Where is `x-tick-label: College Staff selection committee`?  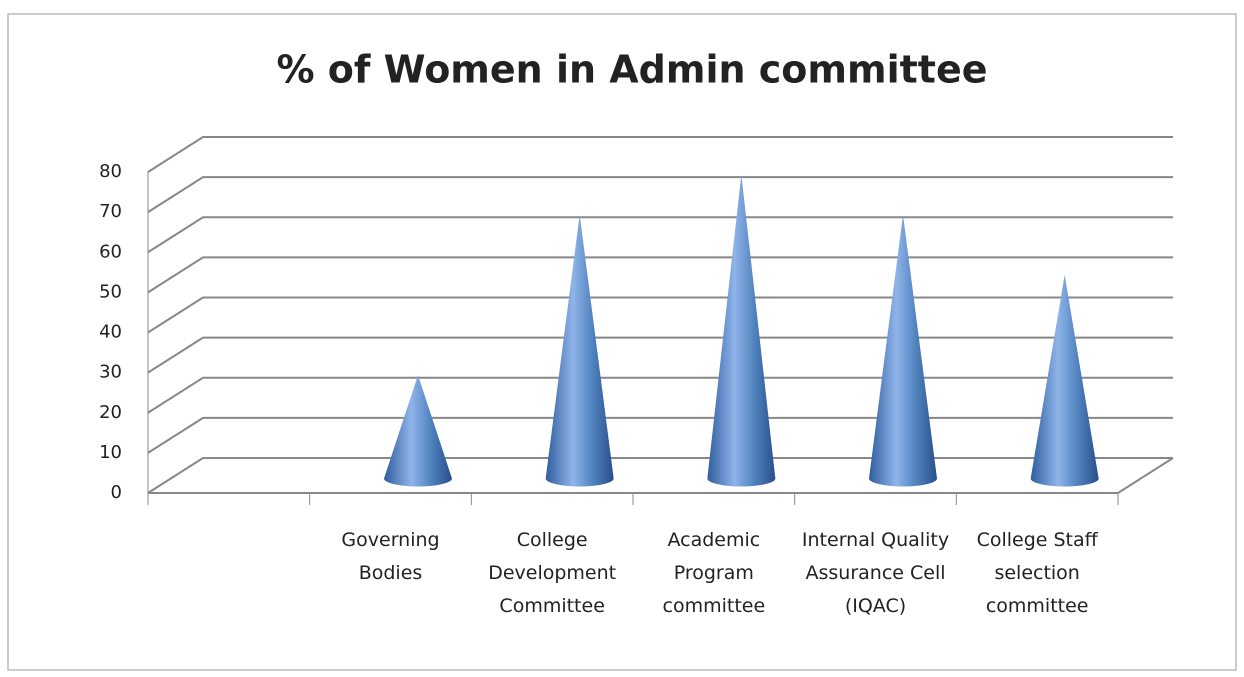
x-tick-label: College Staff selection committee is located at coordinates (1037, 573).